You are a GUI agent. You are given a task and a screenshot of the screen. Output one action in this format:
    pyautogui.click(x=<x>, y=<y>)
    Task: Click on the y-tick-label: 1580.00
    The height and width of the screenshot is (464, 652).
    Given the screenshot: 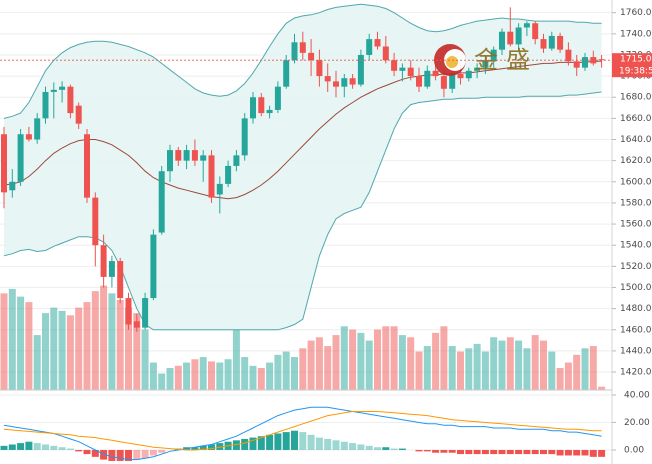 What is the action you would take?
    pyautogui.click(x=636, y=203)
    